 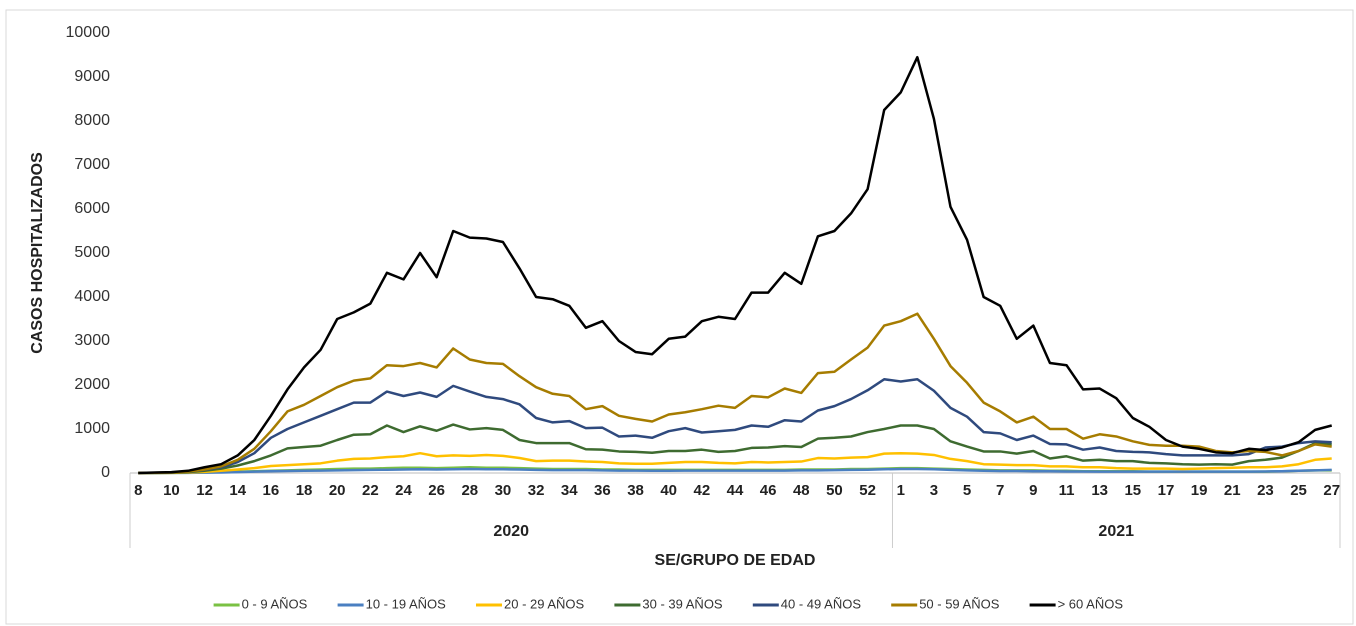 I want to click on x-tick-label: 38, so click(x=635, y=490).